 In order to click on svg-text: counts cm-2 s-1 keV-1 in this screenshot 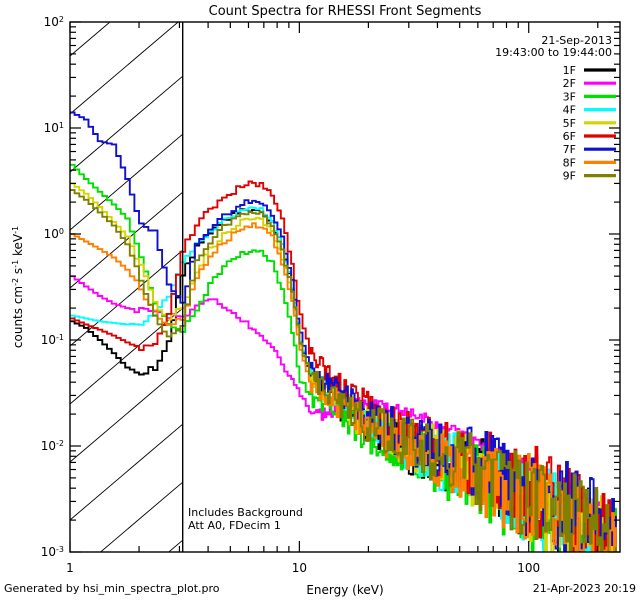, I will do `click(18, 287)`.